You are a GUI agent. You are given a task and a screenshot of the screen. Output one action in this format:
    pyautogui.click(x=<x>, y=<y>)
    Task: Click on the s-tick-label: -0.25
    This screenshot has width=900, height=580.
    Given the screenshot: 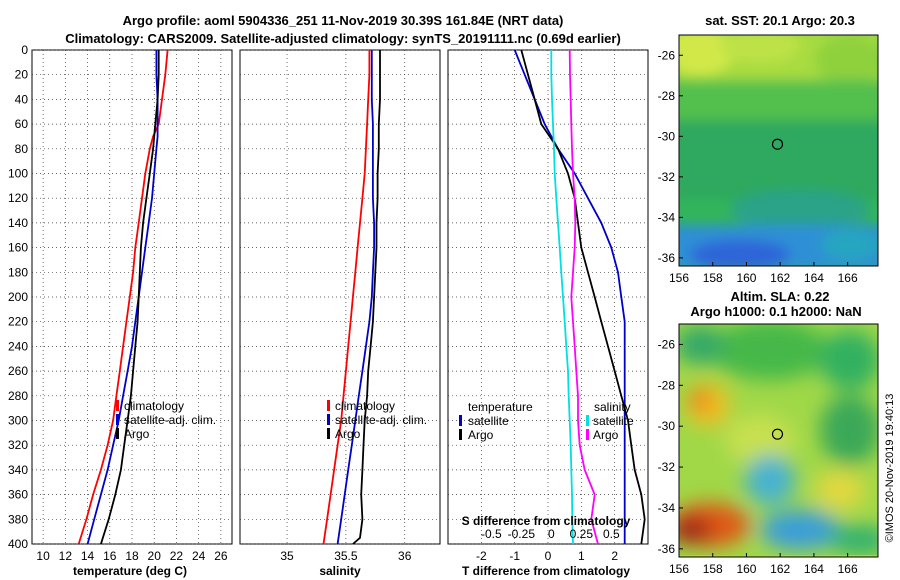 What is the action you would take?
    pyautogui.click(x=522, y=534)
    